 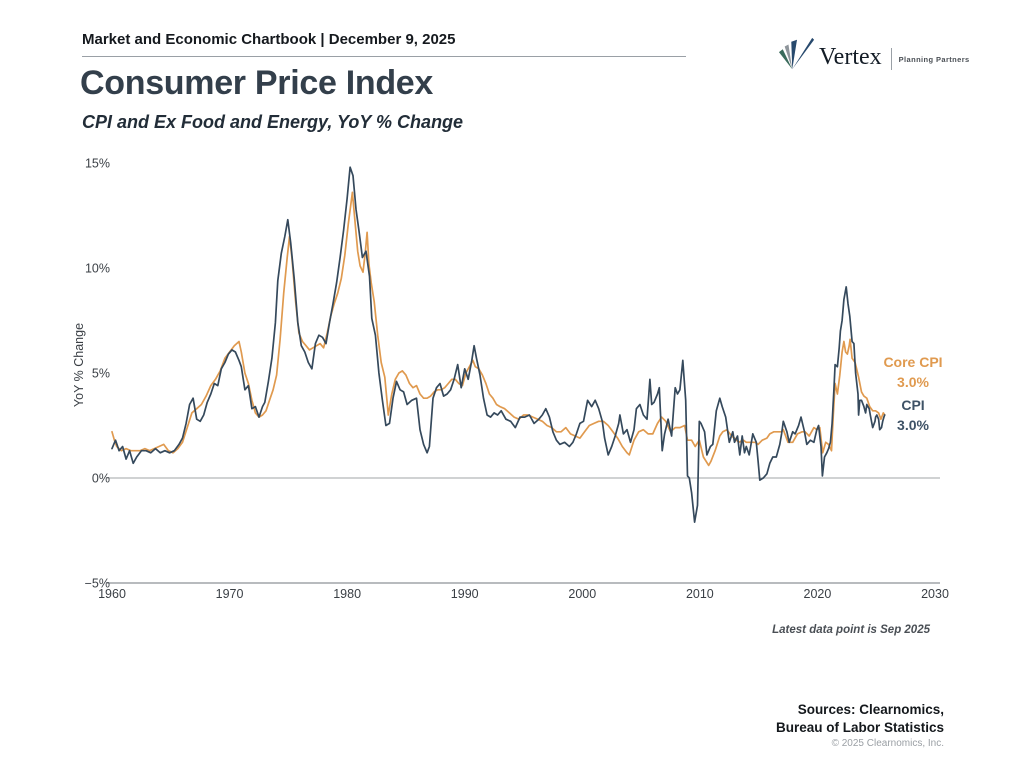 What do you see at coordinates (230, 594) in the screenshot?
I see `x-tick-label: 1970` at bounding box center [230, 594].